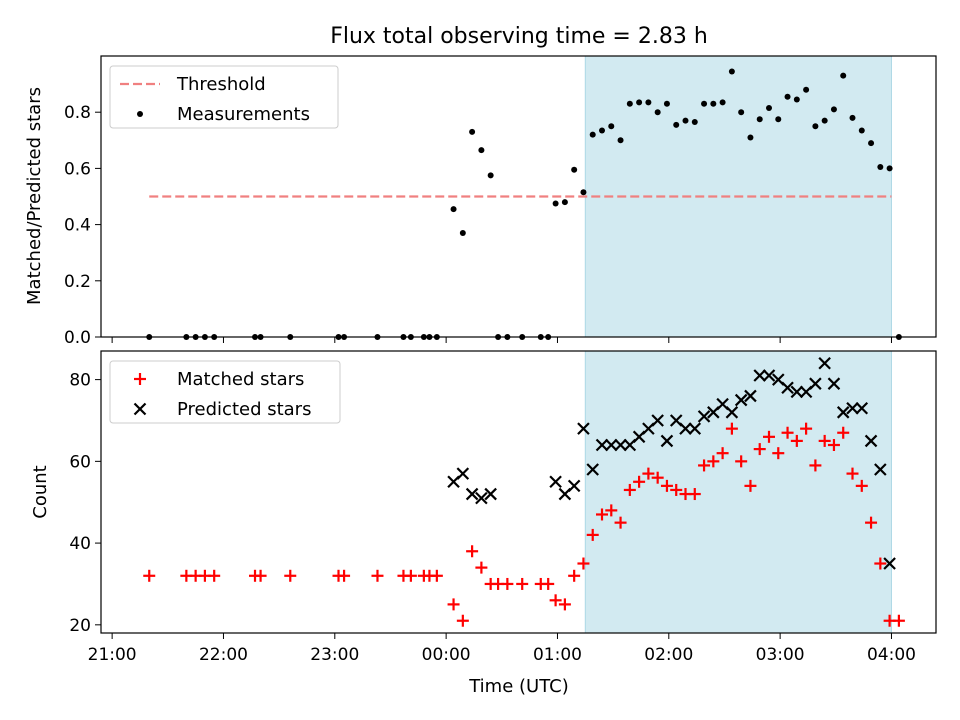 This screenshot has width=960, height=720. Describe the element at coordinates (77, 169) in the screenshot. I see `y-tick-label: 0.6` at that location.